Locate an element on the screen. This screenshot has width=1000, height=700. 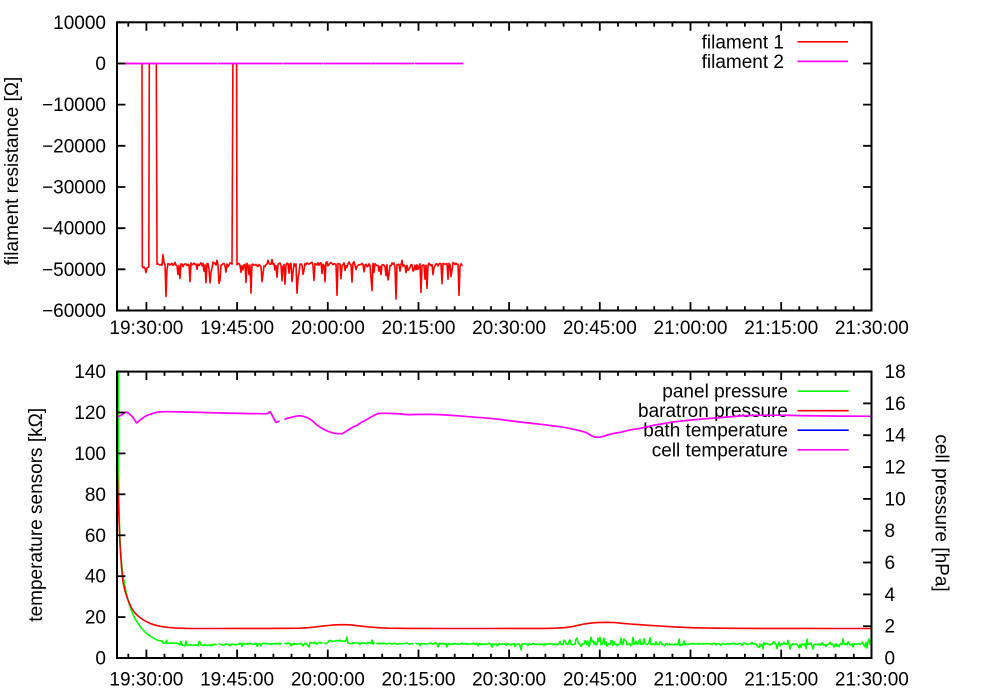
svg-text: 6 is located at coordinates (890, 563).